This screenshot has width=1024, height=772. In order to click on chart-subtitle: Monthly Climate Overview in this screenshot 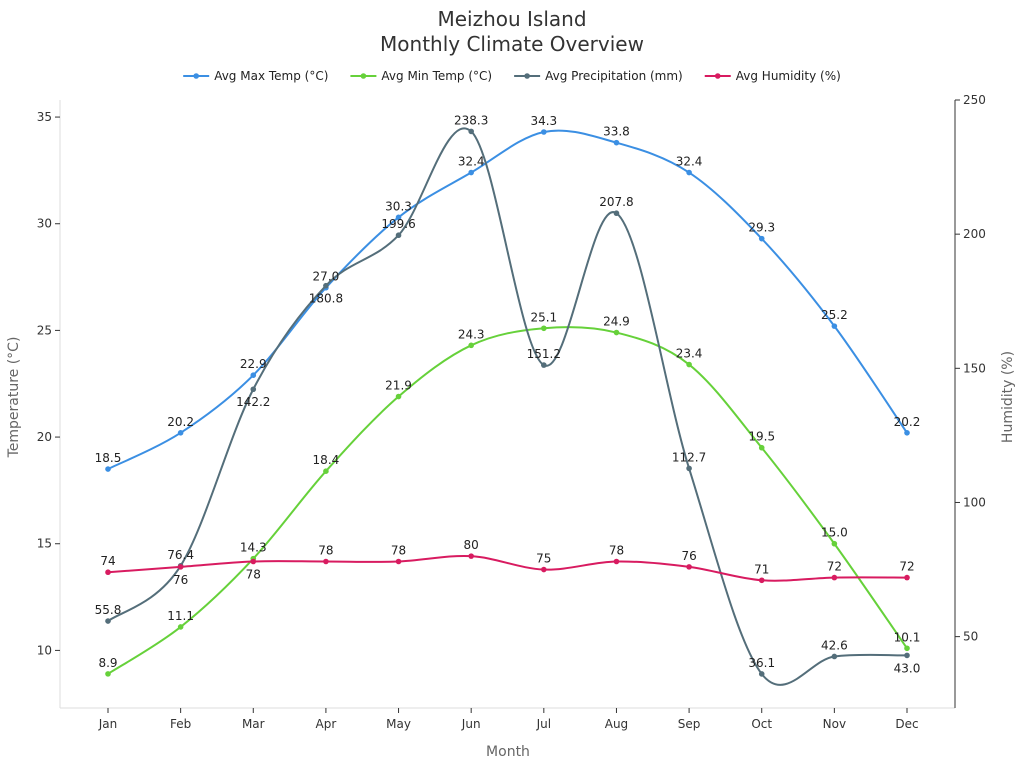, I will do `click(512, 44)`.